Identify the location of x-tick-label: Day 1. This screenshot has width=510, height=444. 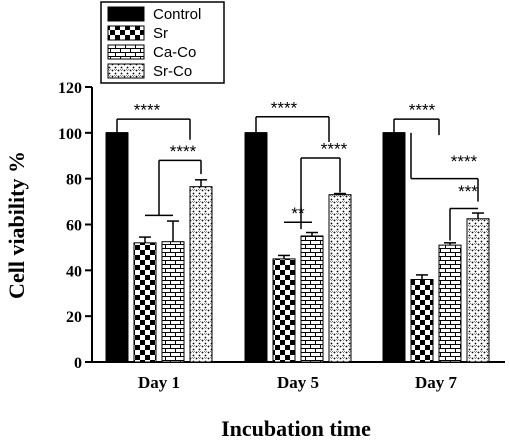
(159, 382).